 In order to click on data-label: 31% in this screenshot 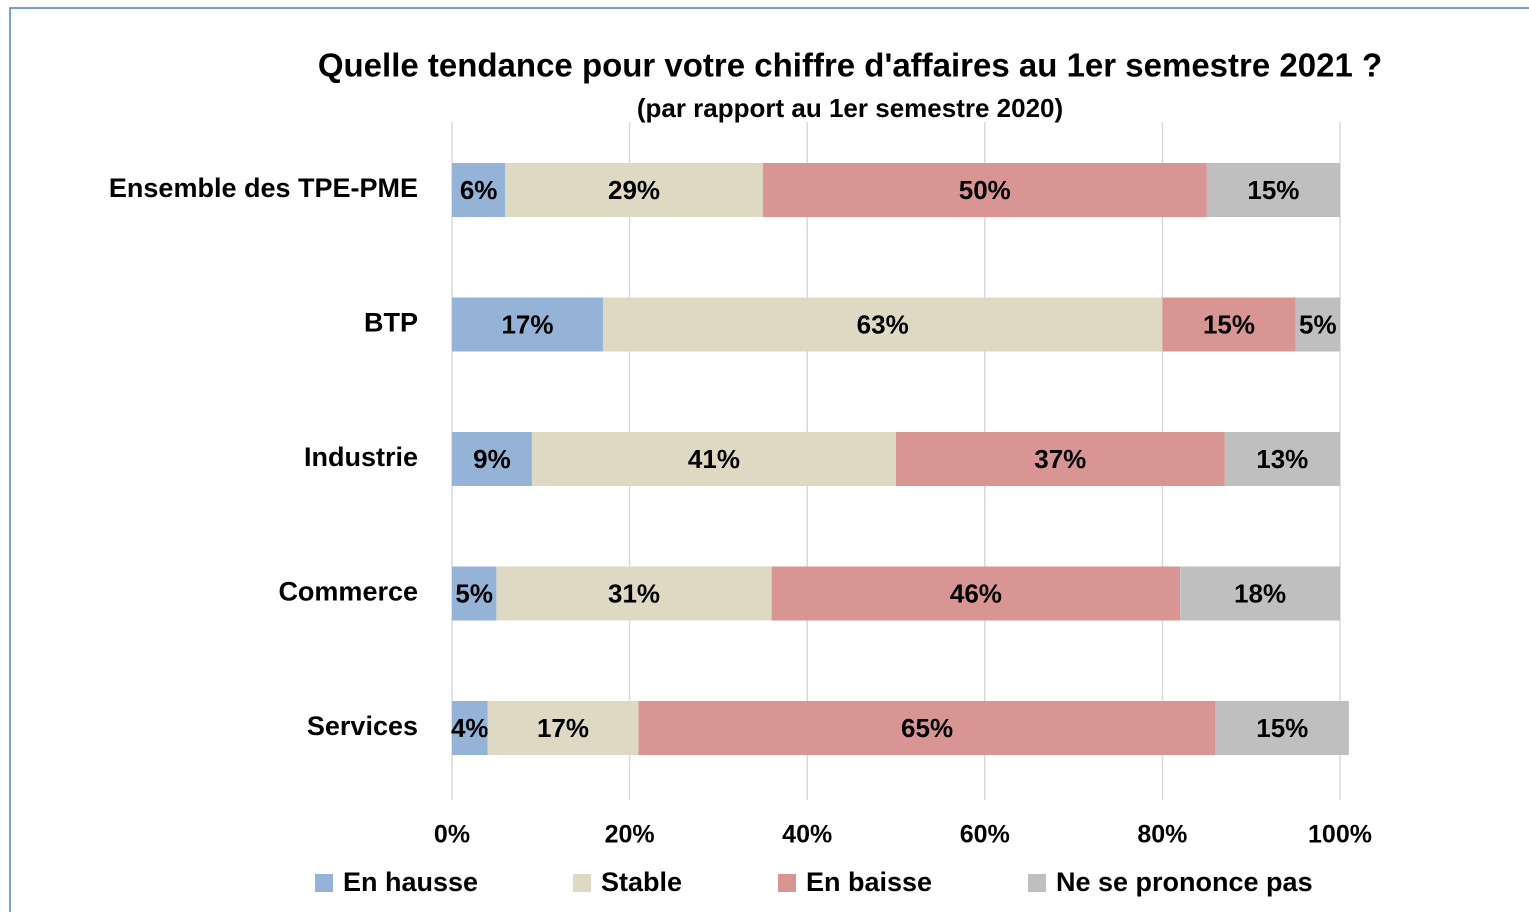, I will do `click(634, 593)`.